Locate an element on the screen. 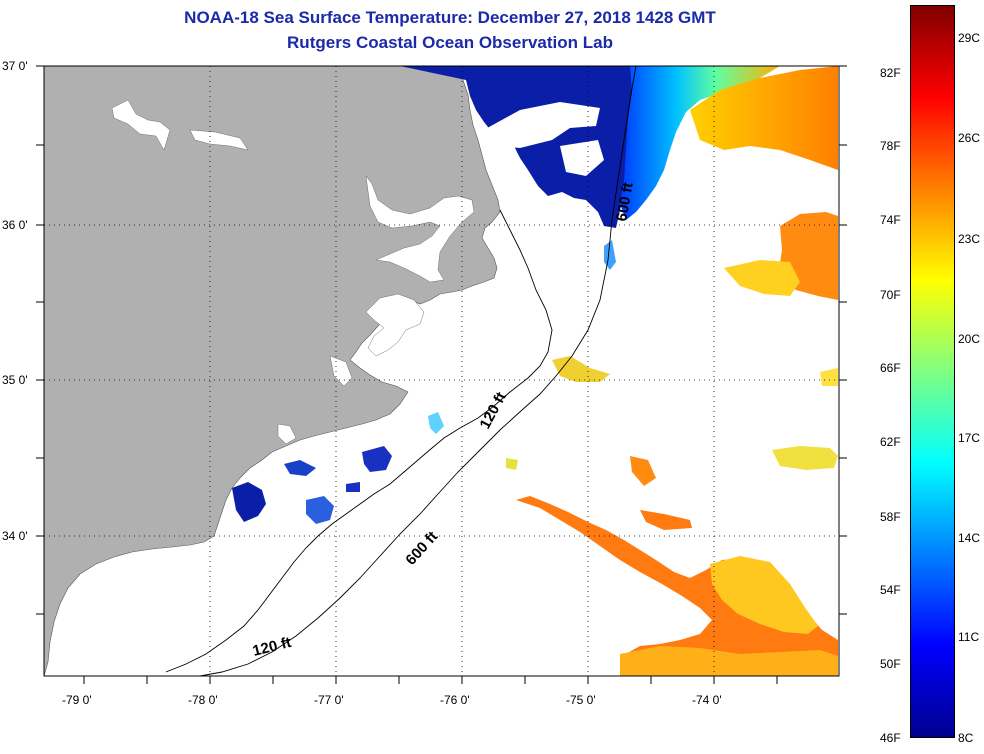 The height and width of the screenshot is (754, 984). contour-label-600-north: 600 ft is located at coordinates (625, 202).